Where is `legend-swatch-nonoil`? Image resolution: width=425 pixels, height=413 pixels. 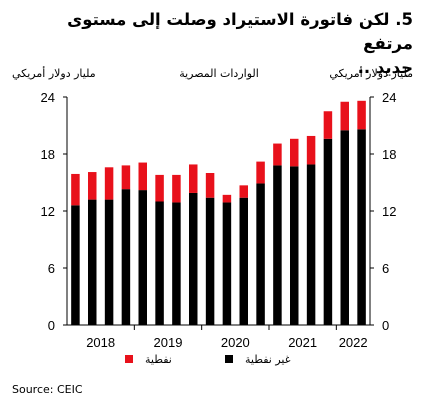 legend-swatch-nonoil is located at coordinates (229, 359).